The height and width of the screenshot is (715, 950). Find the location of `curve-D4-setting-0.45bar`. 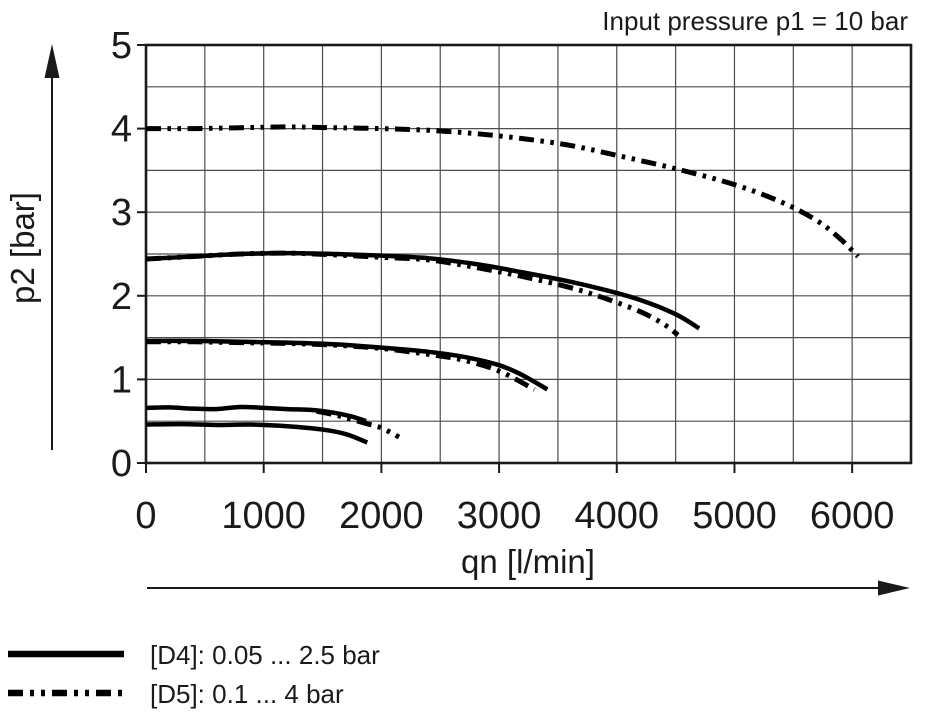

curve-D4-setting-0.45bar is located at coordinates (257, 433).